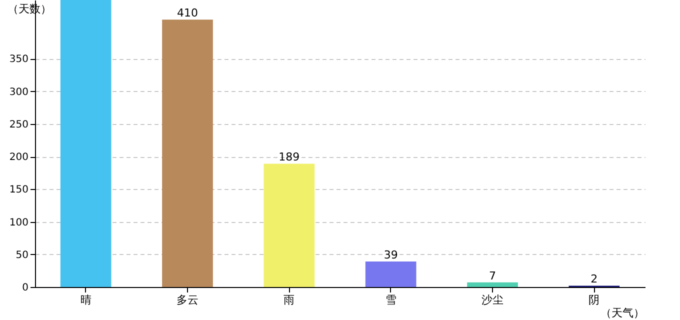 The width and height of the screenshot is (680, 320). I want to click on y-tick-label: 350, so click(18, 60).